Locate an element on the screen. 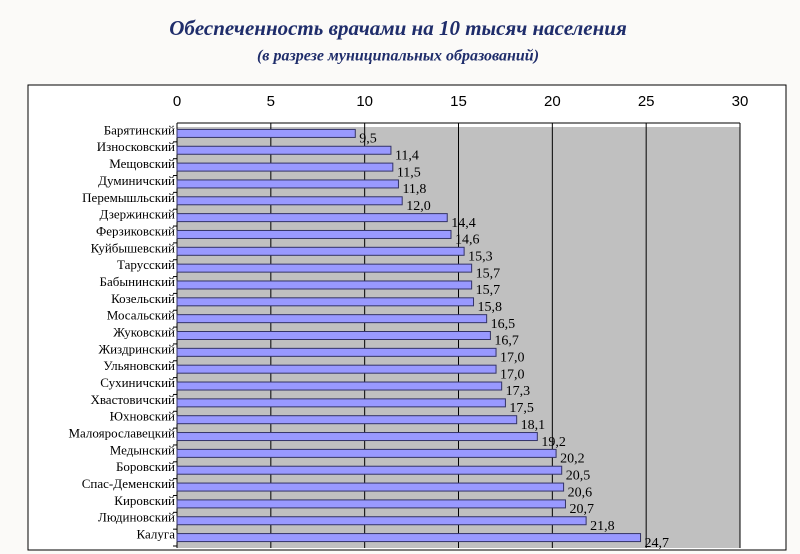 The image size is (800, 554). y-tick-label: Барятинский is located at coordinates (139, 129).